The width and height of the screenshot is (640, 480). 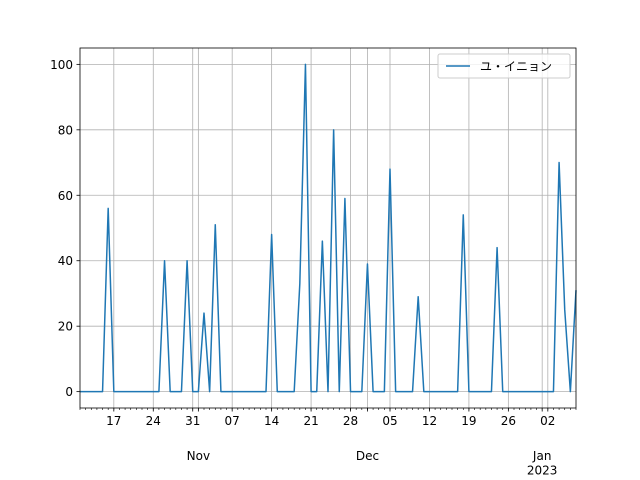 I want to click on y-tick-label: 60, so click(x=65, y=196).